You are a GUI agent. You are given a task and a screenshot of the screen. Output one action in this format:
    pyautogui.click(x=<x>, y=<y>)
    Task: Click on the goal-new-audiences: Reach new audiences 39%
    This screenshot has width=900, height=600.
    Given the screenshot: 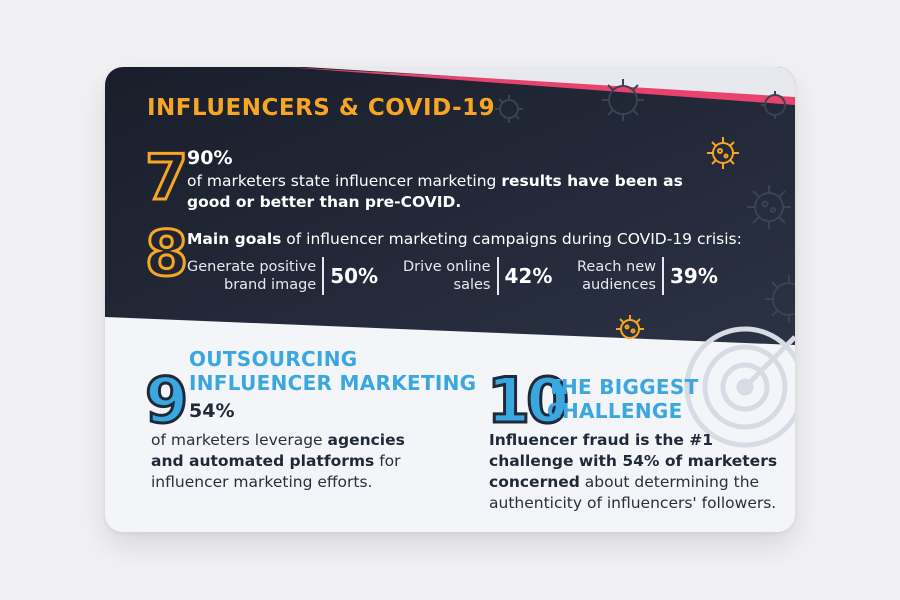 What is the action you would take?
    pyautogui.click(x=647, y=276)
    